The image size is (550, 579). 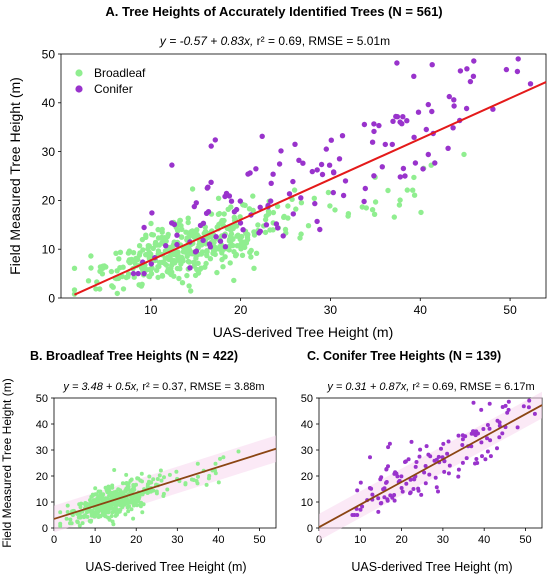 I want to click on x-tick-label: 50, so click(x=525, y=540).